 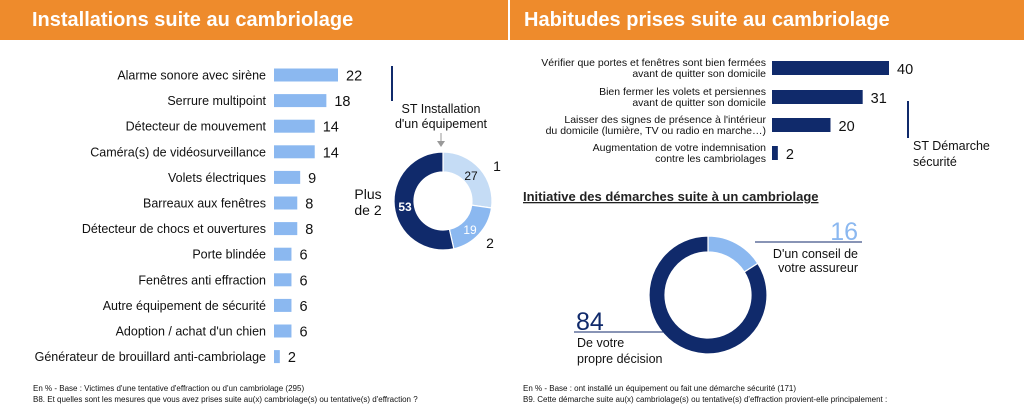 What do you see at coordinates (590, 322) in the screenshot?
I see `donut-value-label: 84` at bounding box center [590, 322].